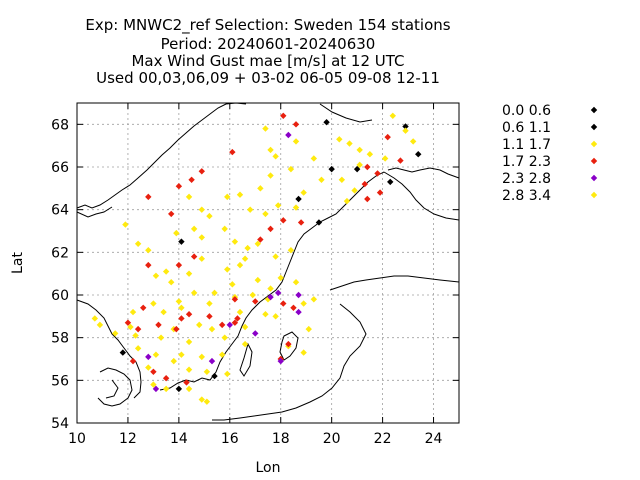 Image resolution: width=640 pixels, height=480 pixels. I want to click on x-tick-label: 24, so click(434, 439).